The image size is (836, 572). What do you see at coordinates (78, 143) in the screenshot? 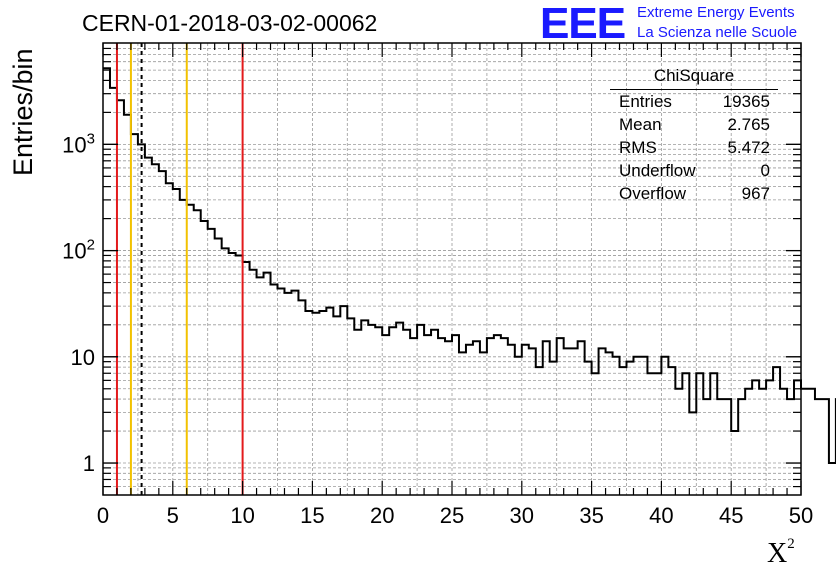
I see `y-tick-label: 10³` at bounding box center [78, 143].